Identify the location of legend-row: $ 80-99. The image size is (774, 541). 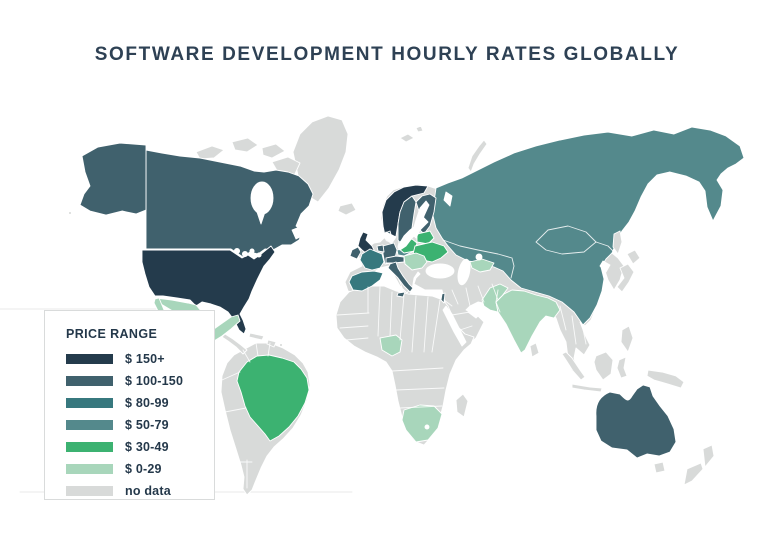
(140, 403).